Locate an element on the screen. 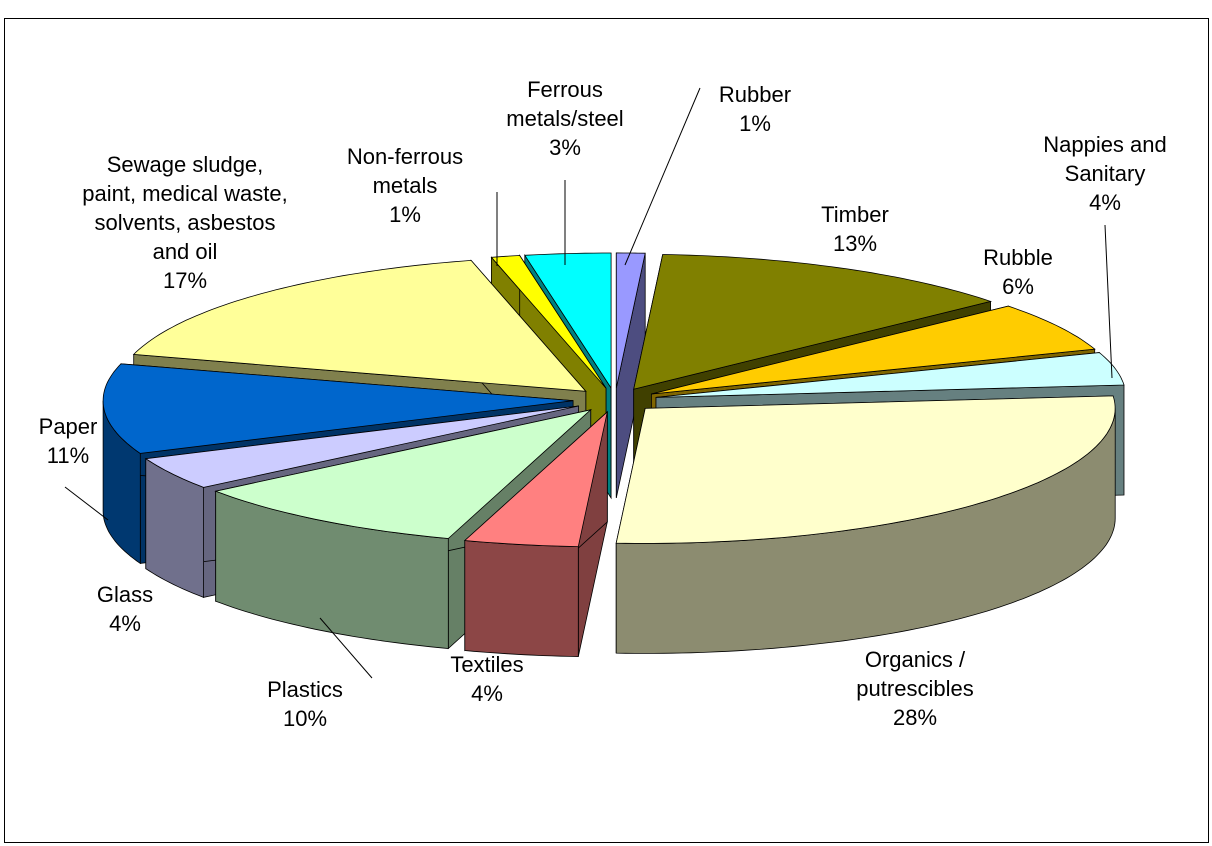 This screenshot has width=1212, height=846. data-label: Ferrous metals/steel 3% is located at coordinates (565, 118).